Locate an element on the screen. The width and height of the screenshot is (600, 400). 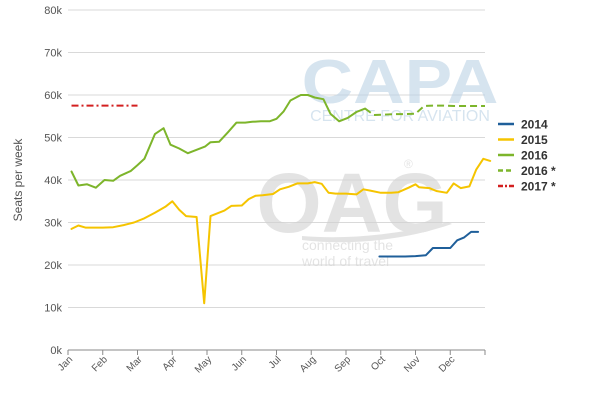
x-tick-label: Feb is located at coordinates (100, 364).